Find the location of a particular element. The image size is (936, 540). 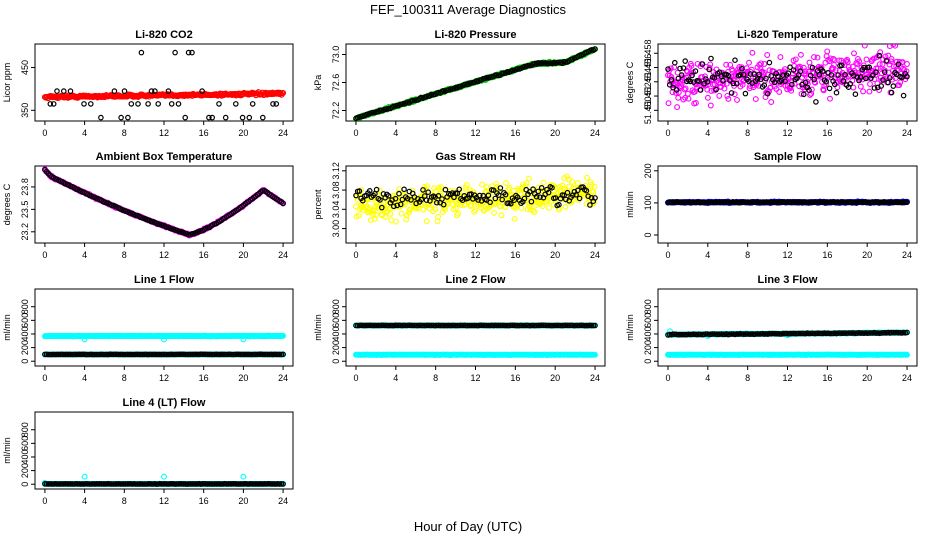

series-average is located at coordinates (475, 83).